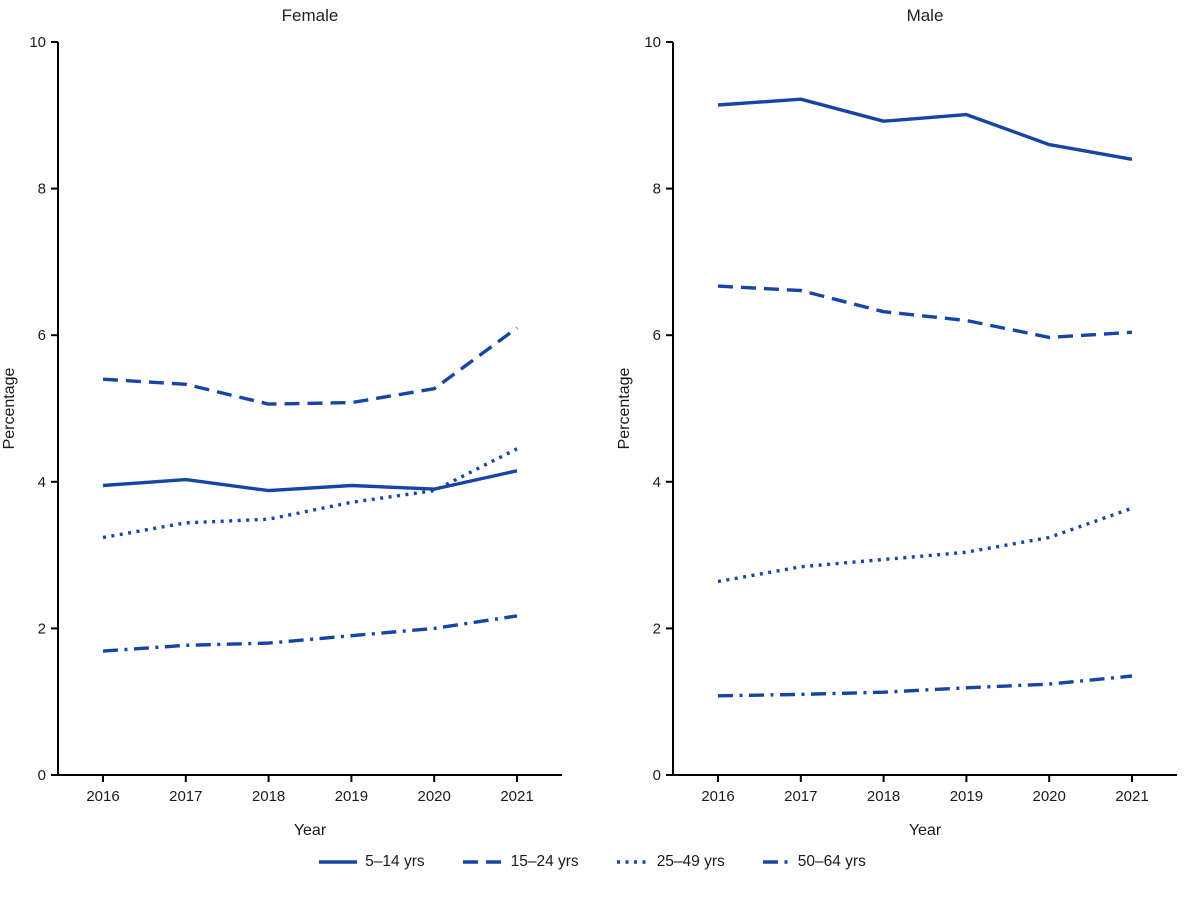  I want to click on legend-label: 15–24 yrs, so click(544, 861).